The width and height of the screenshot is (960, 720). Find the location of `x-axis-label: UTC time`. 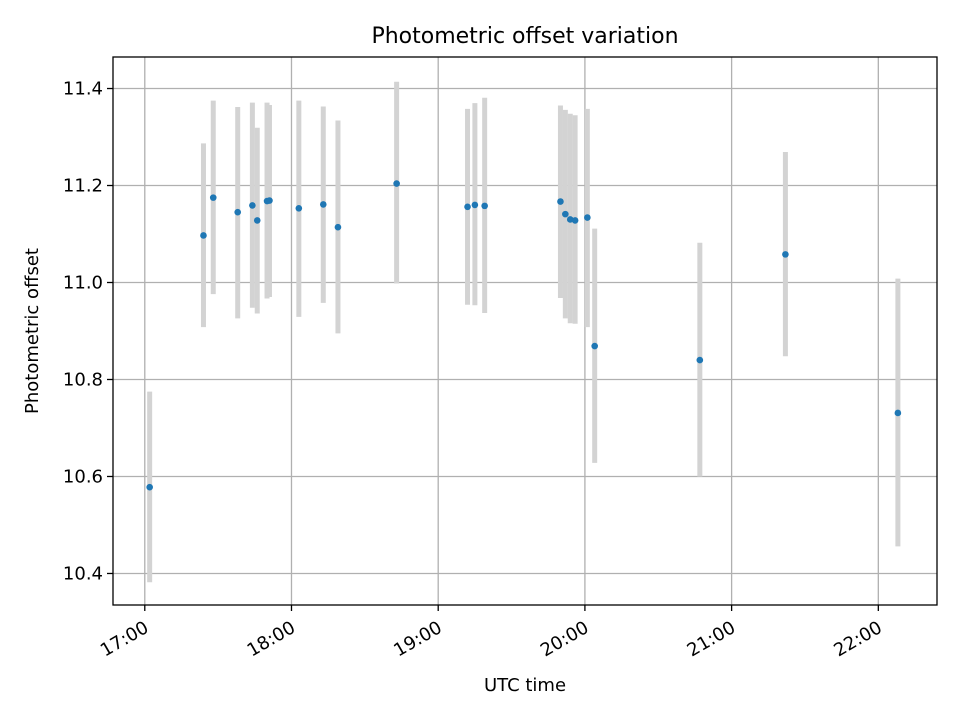

x-axis-label: UTC time is located at coordinates (525, 685).